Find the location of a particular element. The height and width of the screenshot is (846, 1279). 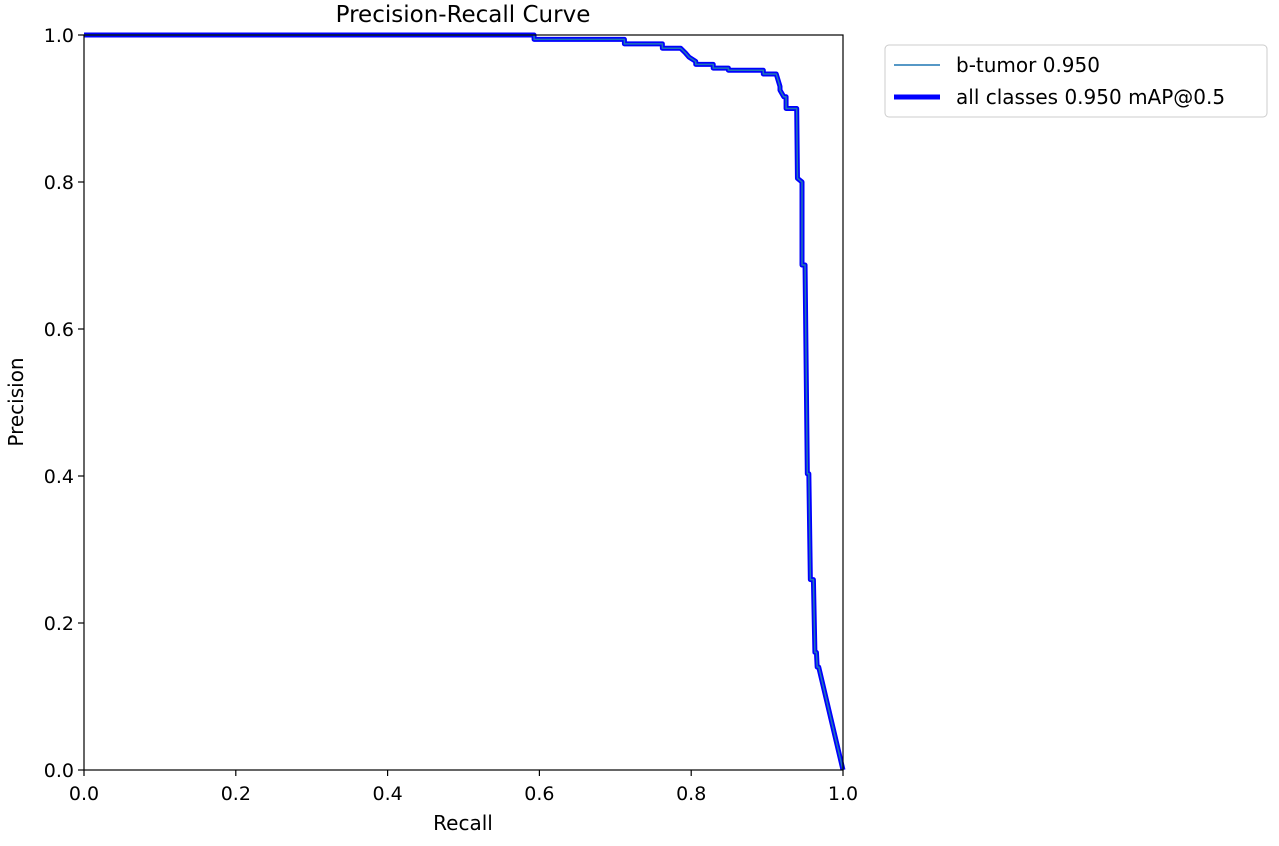

legend: b-tumor 0.950 all classes 0.950 mAP@0.5 is located at coordinates (1076, 81).